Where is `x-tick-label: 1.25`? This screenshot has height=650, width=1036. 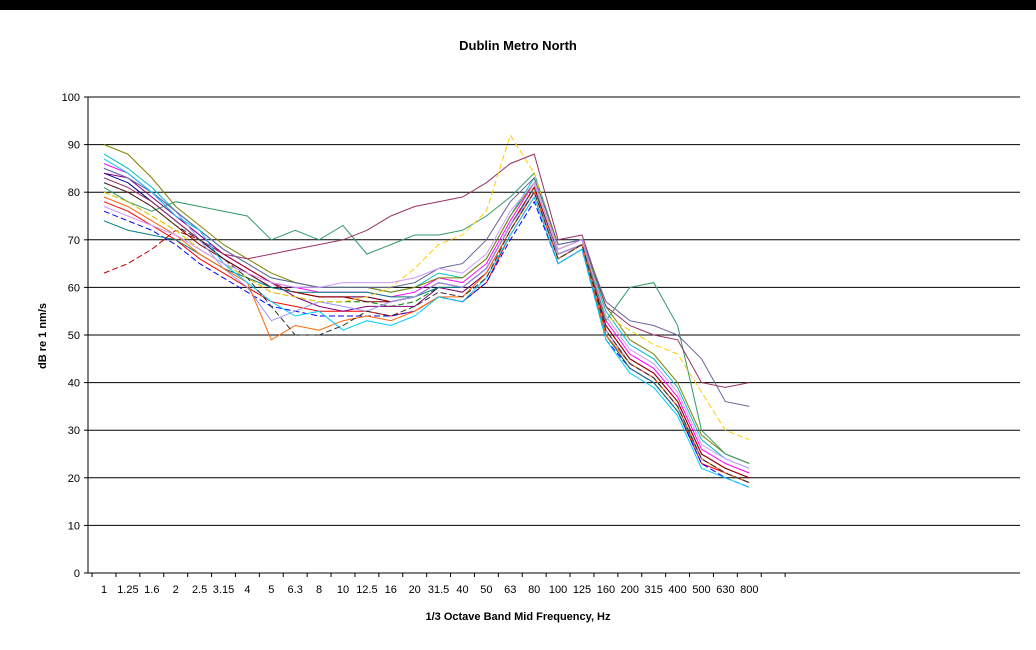 x-tick-label: 1.25 is located at coordinates (127, 590).